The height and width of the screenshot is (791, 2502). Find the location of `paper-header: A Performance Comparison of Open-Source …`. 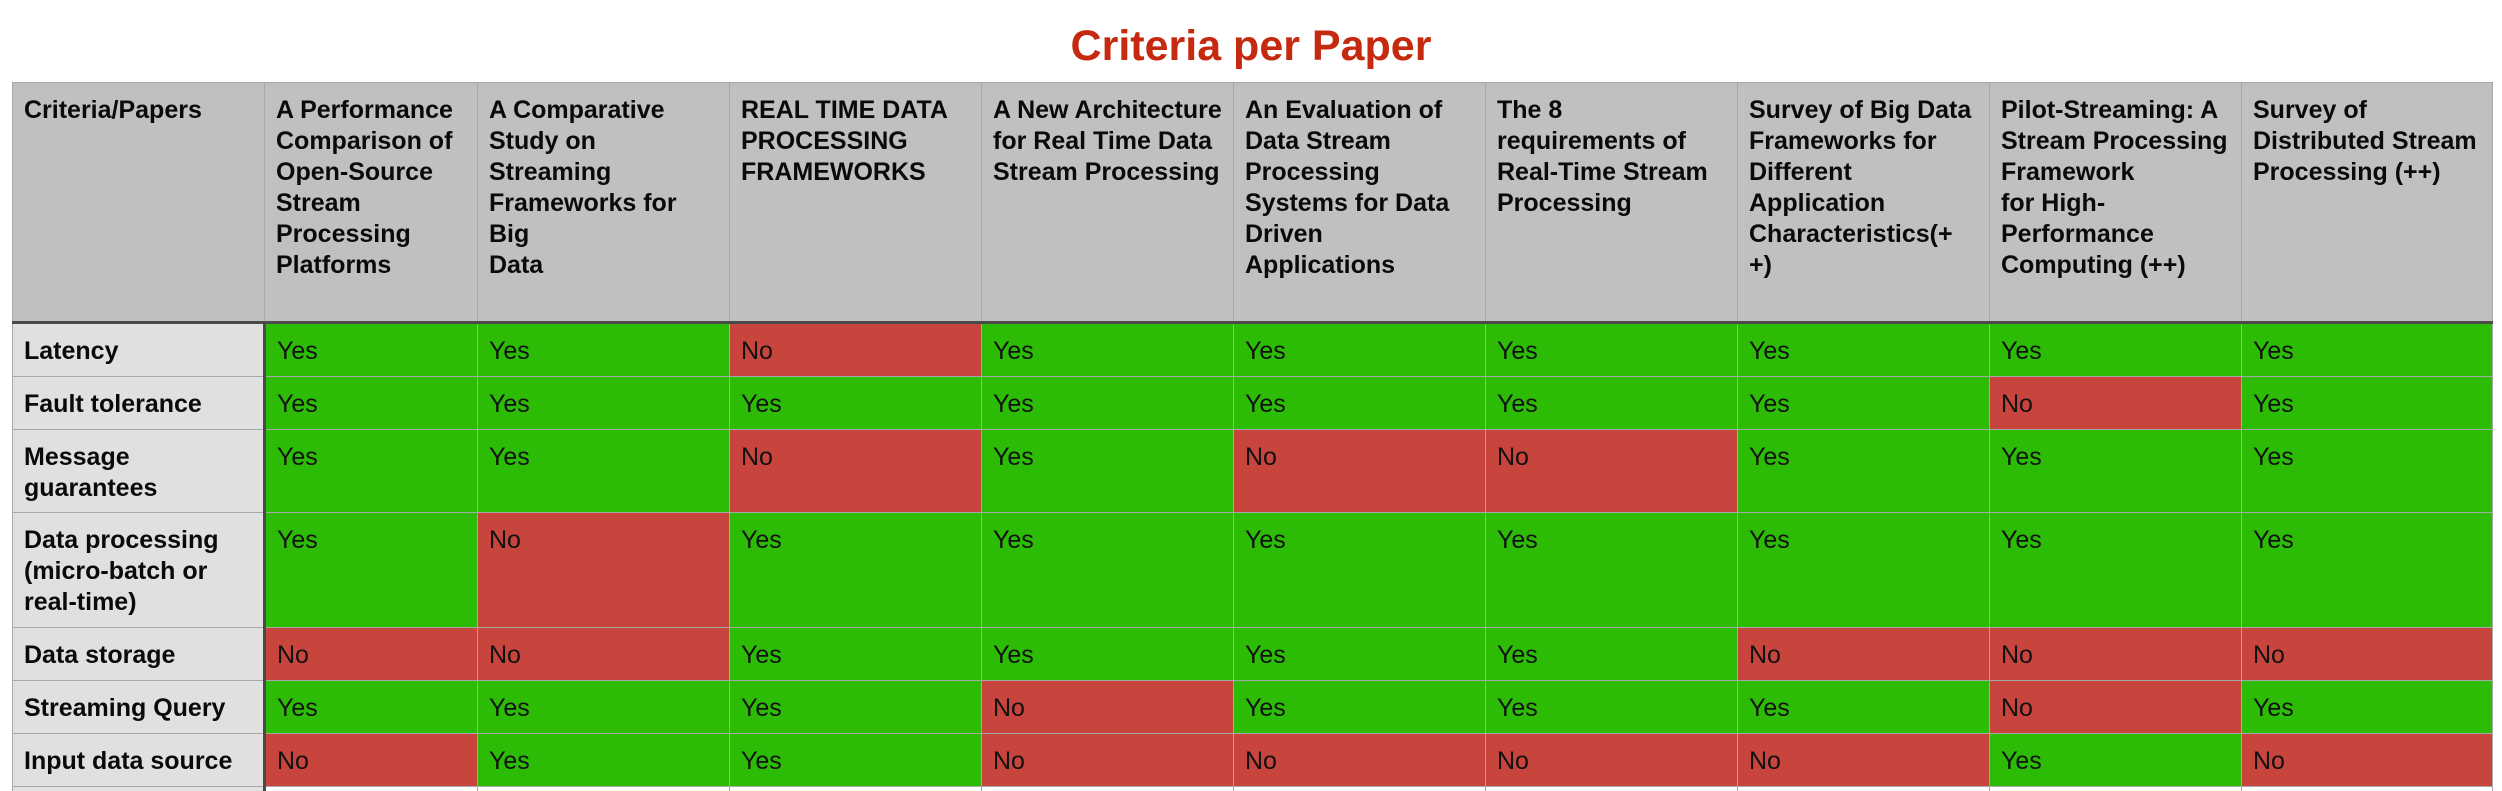

paper-header: A Performance Comparison of Open-Source … is located at coordinates (371, 203).